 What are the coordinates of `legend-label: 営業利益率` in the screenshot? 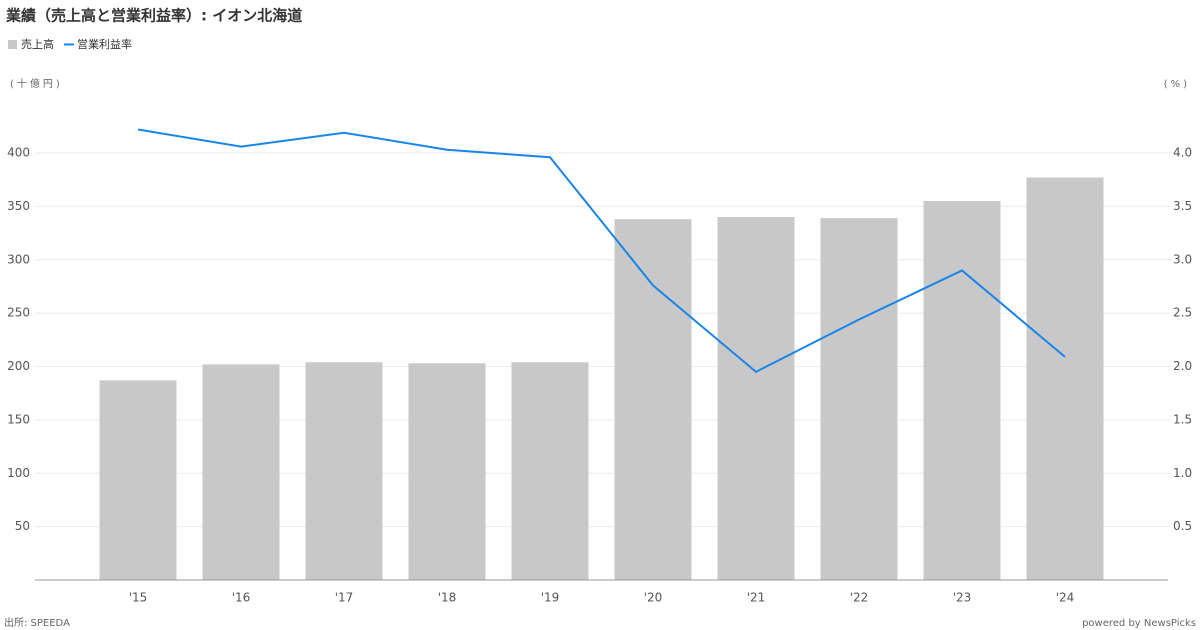 It's located at (104, 44).